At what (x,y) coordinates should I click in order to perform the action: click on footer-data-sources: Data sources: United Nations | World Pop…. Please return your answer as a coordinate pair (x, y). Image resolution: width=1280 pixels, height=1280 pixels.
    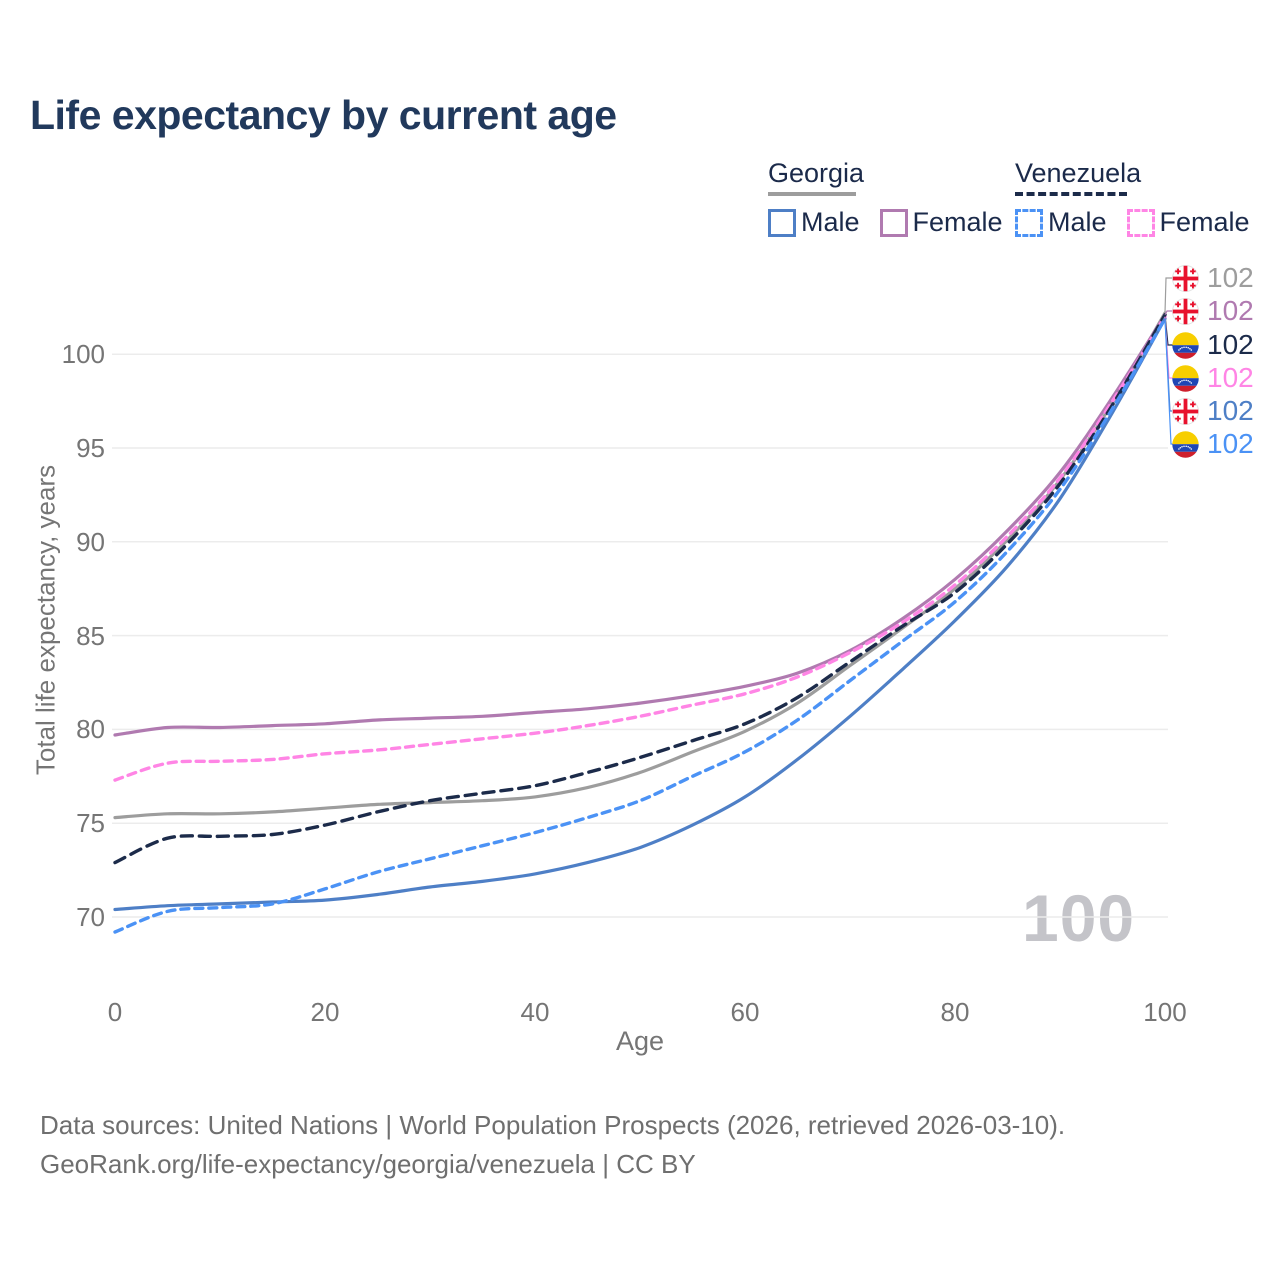
    Looking at the image, I should click on (553, 1125).